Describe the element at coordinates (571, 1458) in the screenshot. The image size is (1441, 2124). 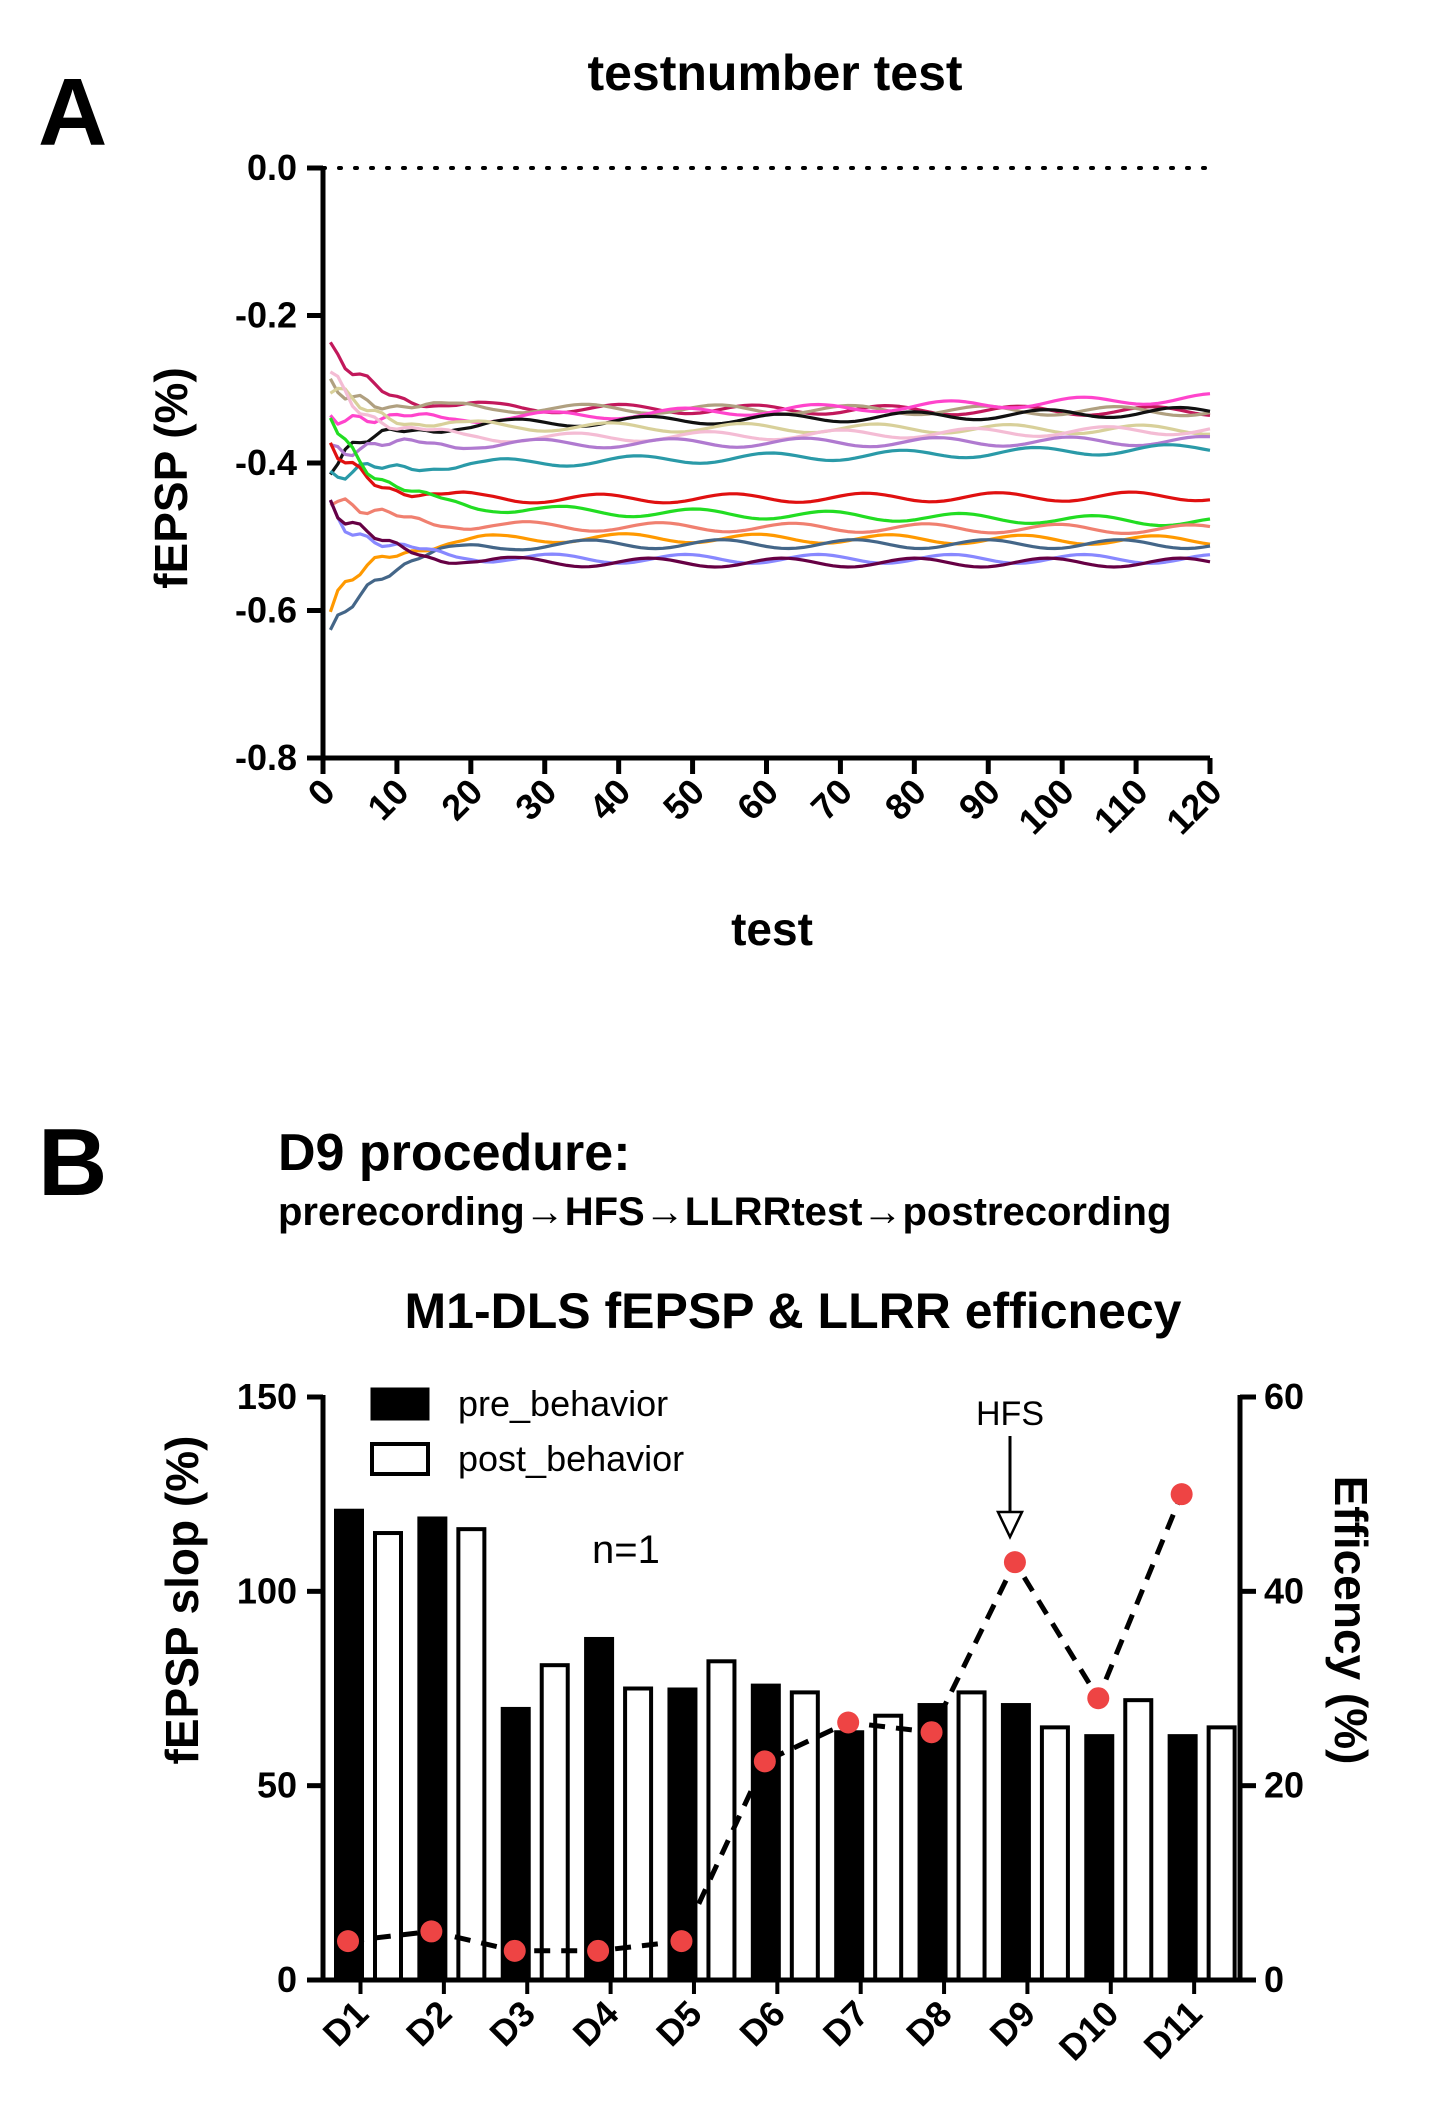
I see `legend-label-post-behavior: post_behavior` at that location.